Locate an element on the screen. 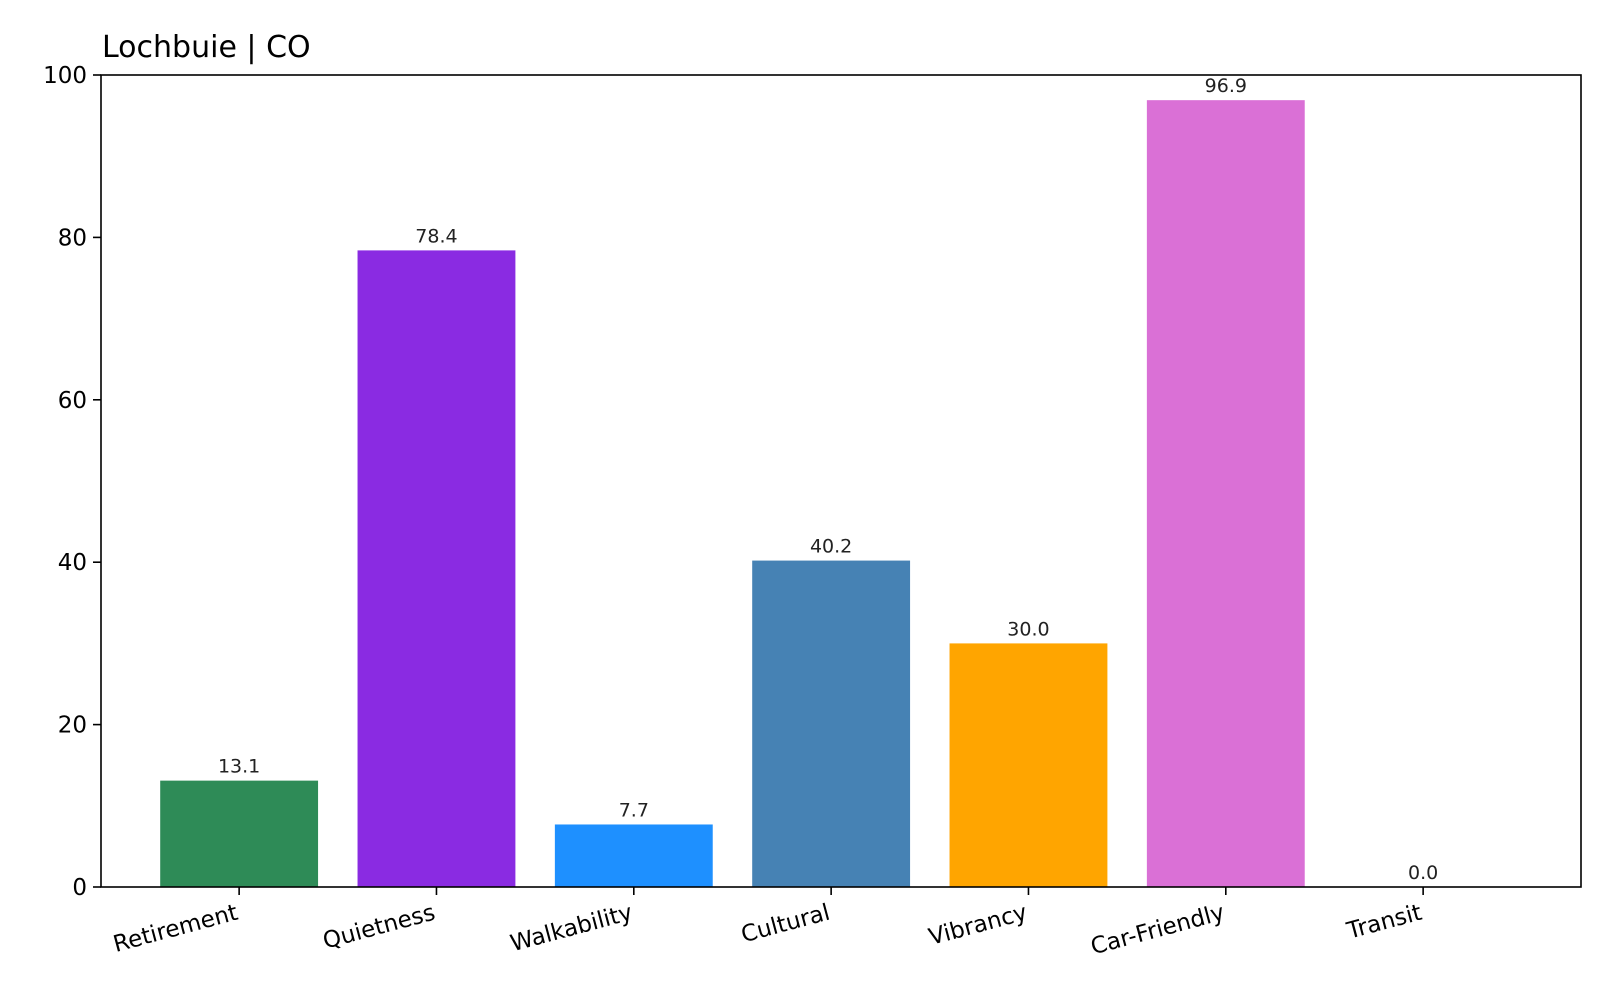 This screenshot has width=1600, height=1000. bar-quietness is located at coordinates (436, 569).